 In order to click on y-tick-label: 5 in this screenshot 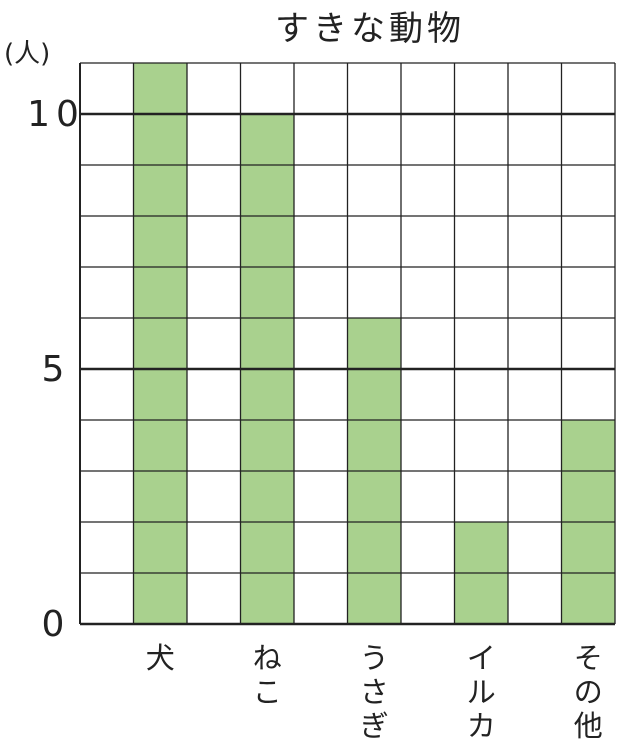, I will do `click(56, 369)`.